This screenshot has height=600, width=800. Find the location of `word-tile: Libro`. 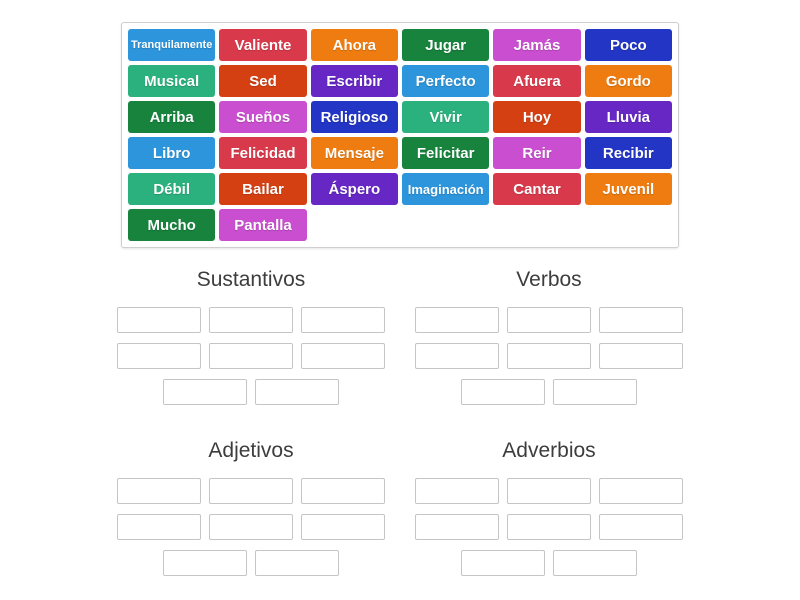

word-tile: Libro is located at coordinates (172, 153).